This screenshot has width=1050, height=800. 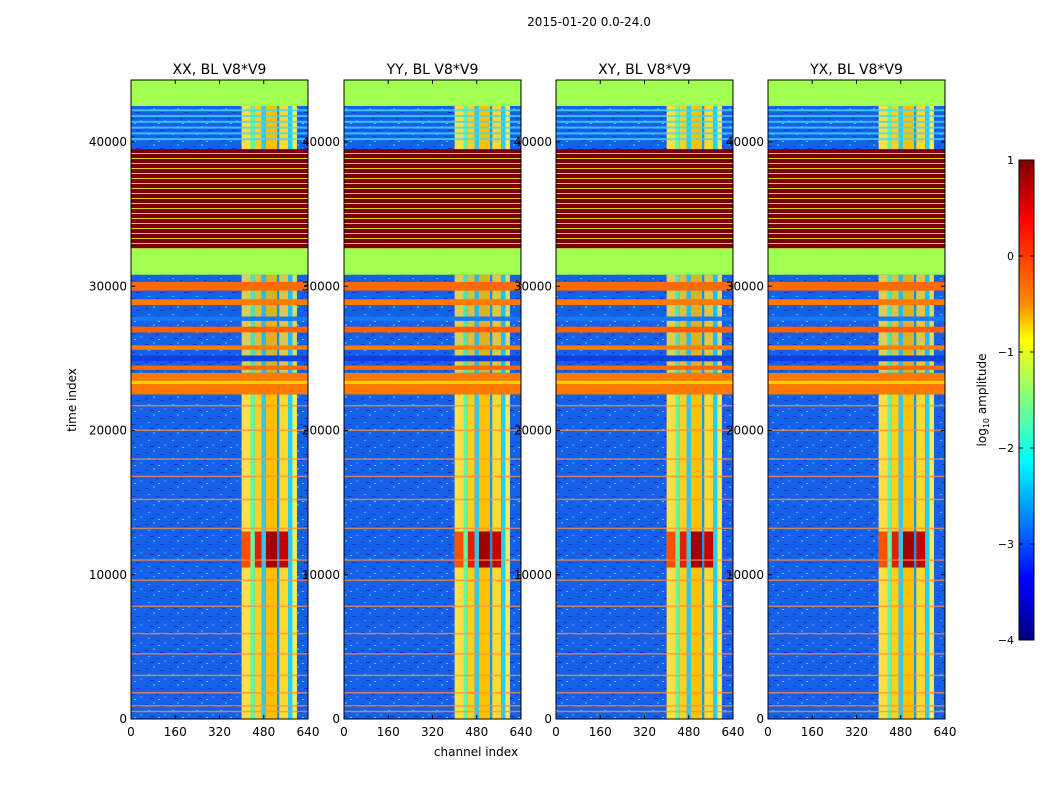 What do you see at coordinates (812, 732) in the screenshot?
I see `x-tick-label: 160` at bounding box center [812, 732].